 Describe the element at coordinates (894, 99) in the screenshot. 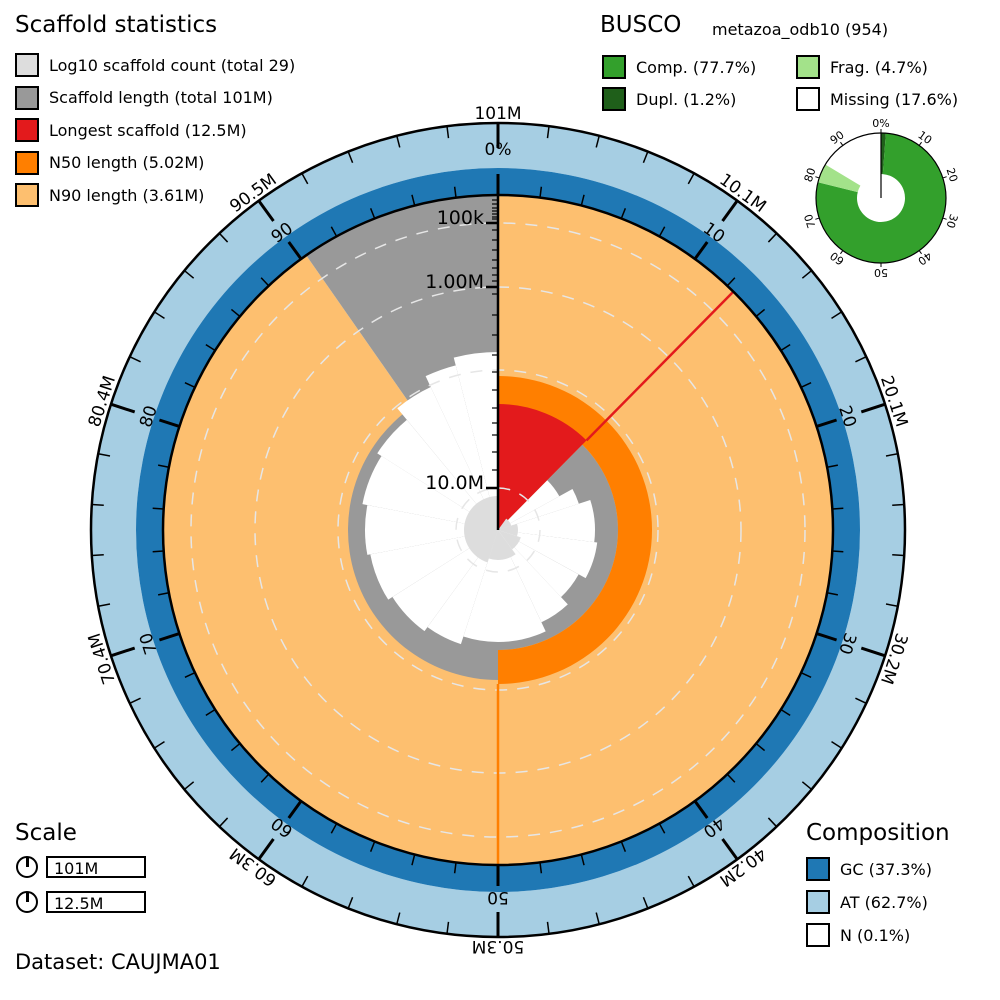

I see `legend-label: Missing (17.6%)` at that location.